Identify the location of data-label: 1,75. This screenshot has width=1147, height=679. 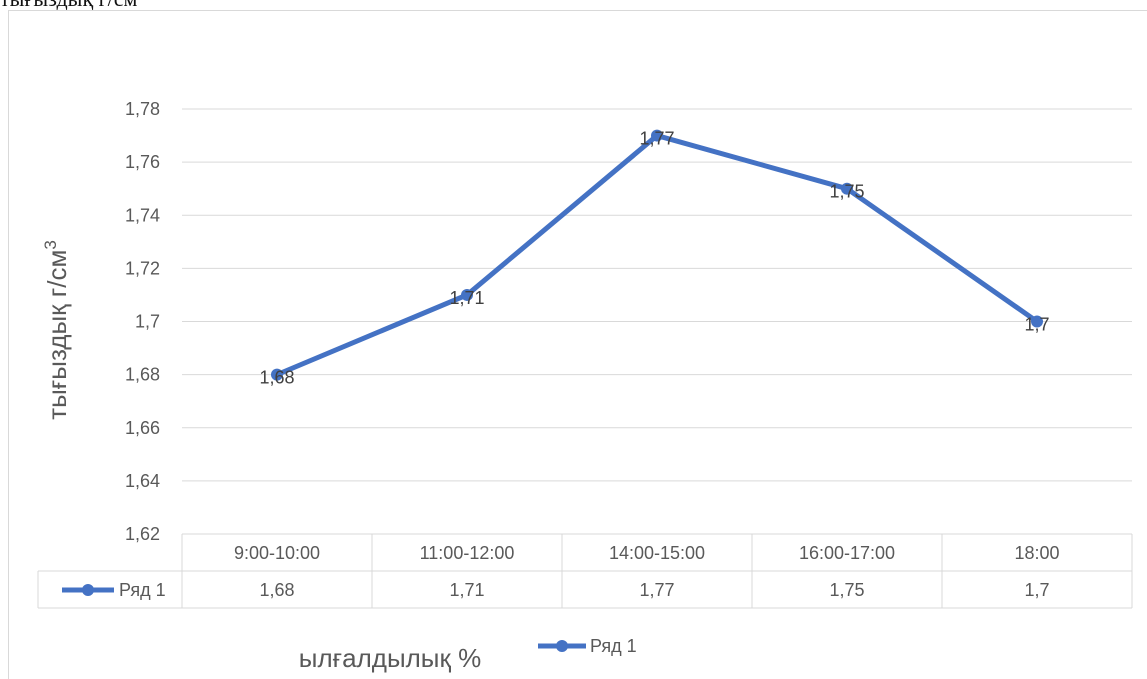
(846, 192).